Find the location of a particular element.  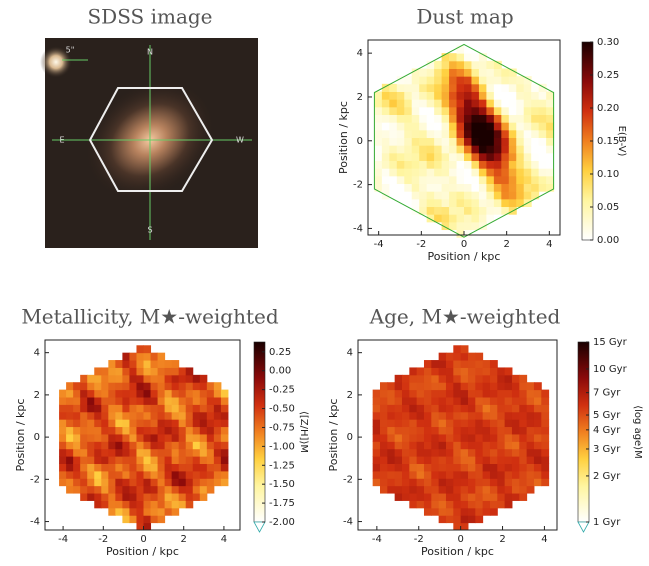

y-tick-label: -4 is located at coordinates (358, 228).